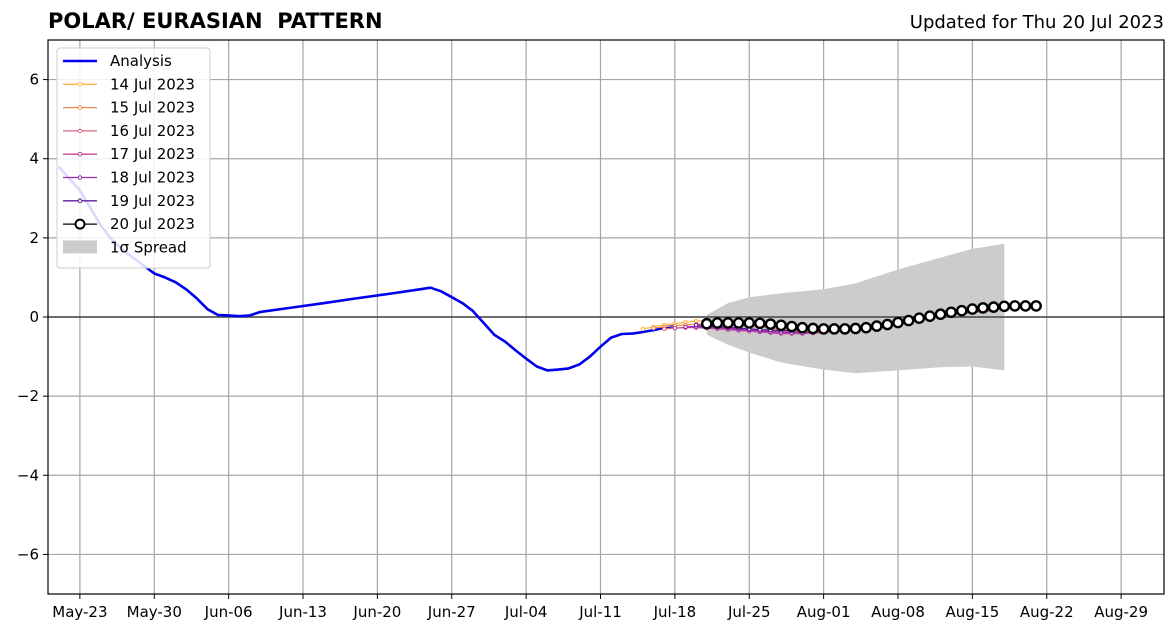  Describe the element at coordinates (215, 21) in the screenshot. I see `chart-title: POLAR/ EURASIAN PATTERN` at that location.